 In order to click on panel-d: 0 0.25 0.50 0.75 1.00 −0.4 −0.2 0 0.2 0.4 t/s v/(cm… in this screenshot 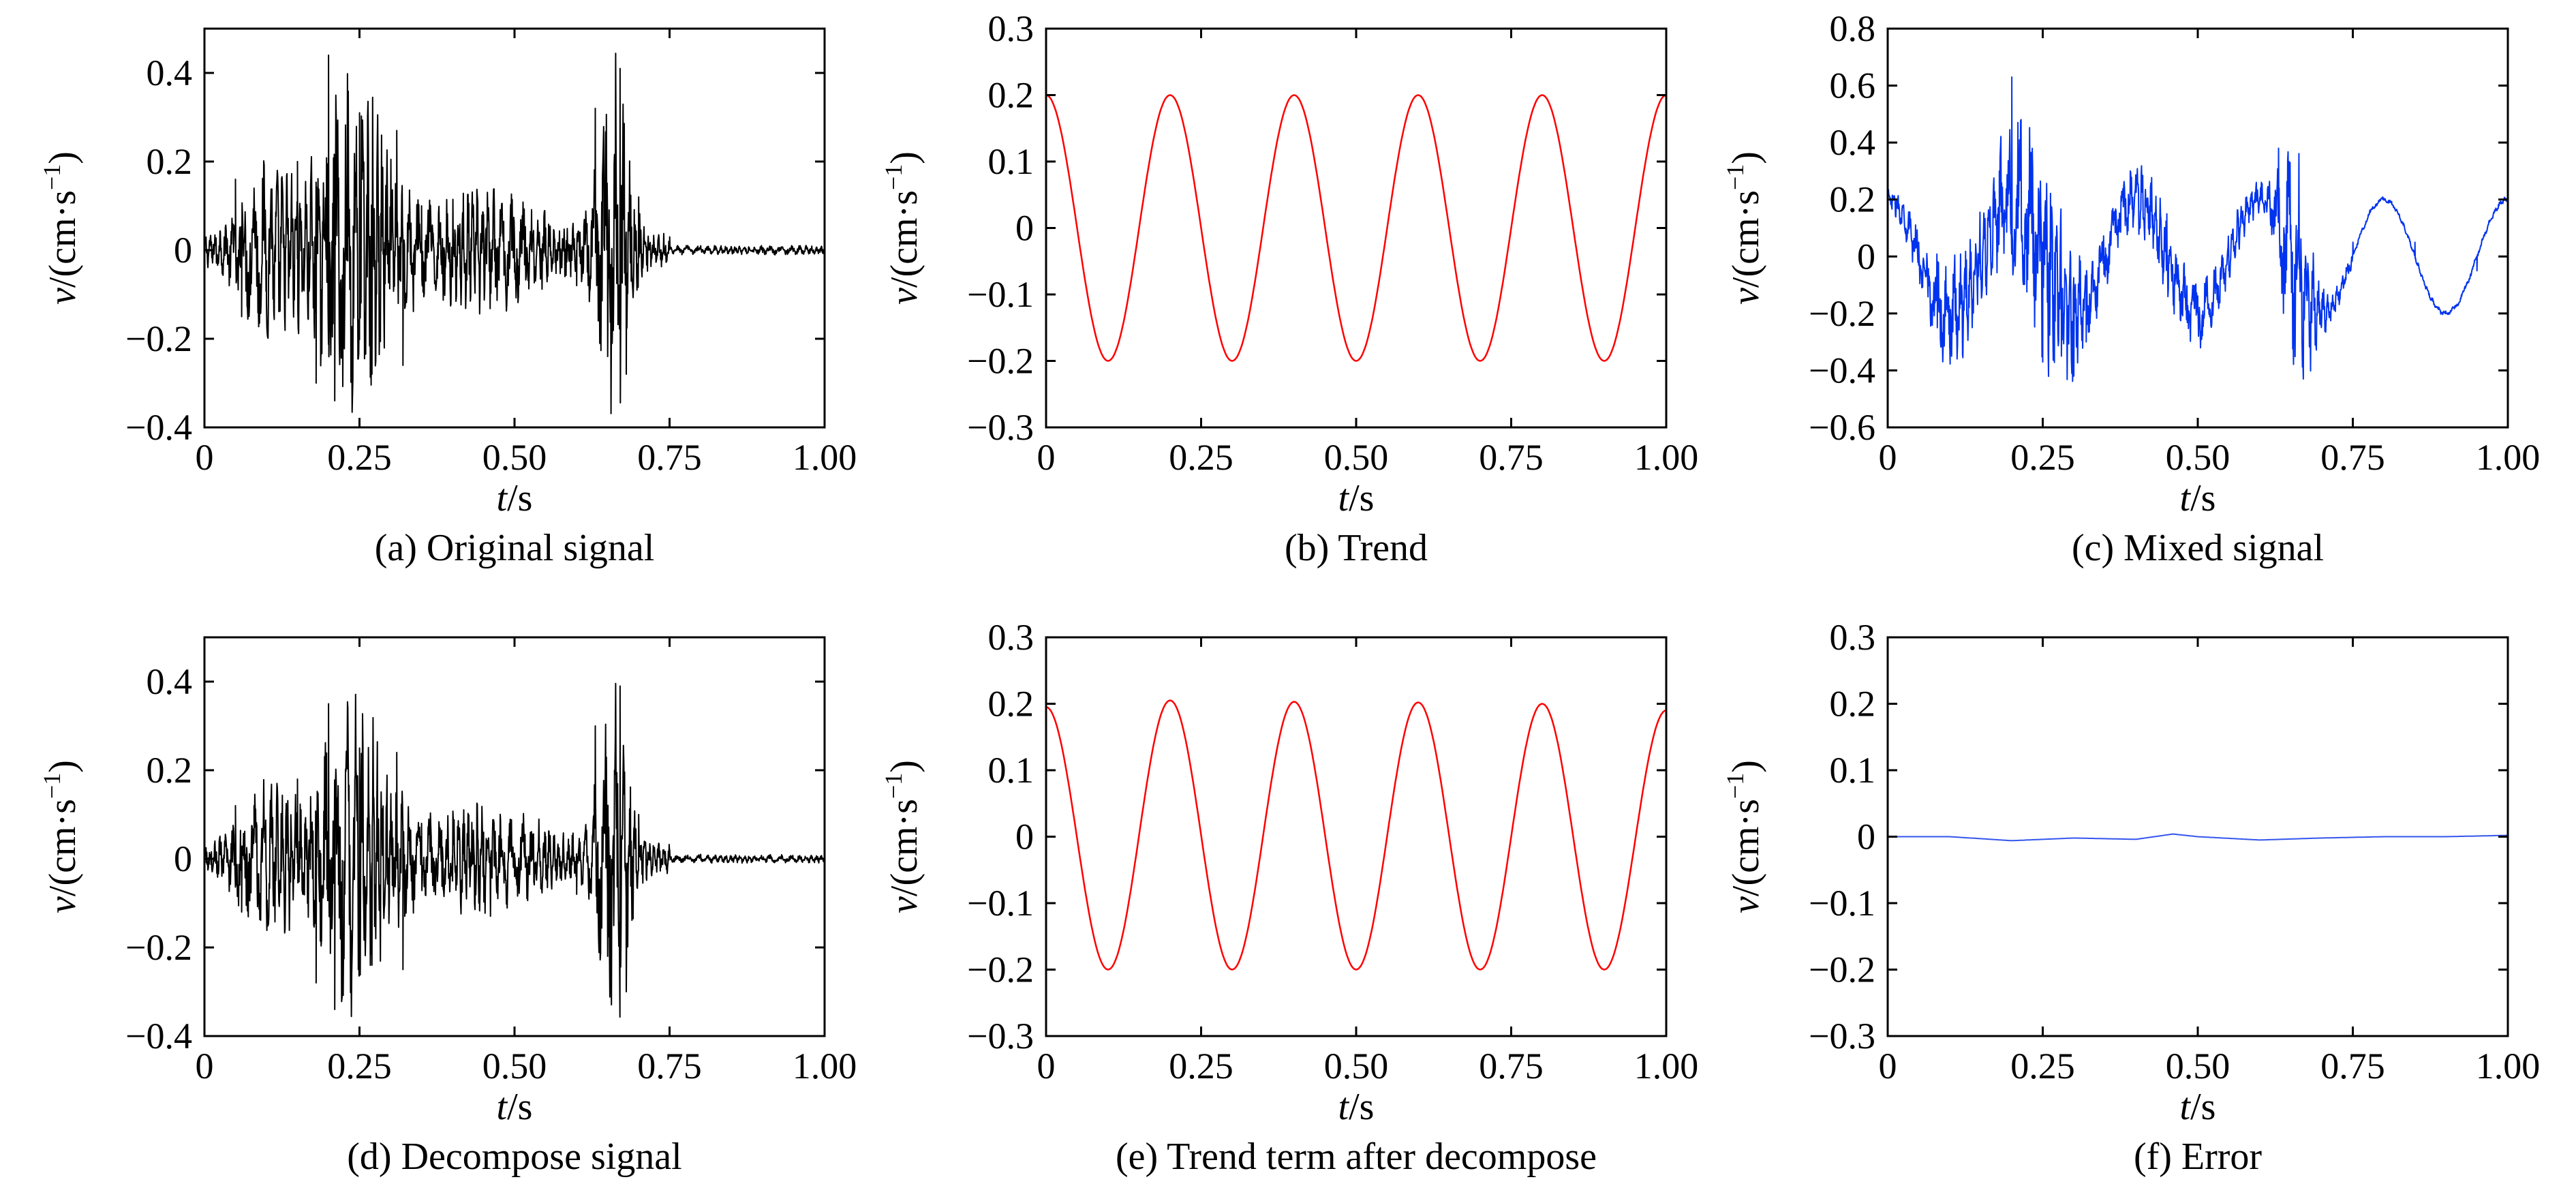, I will do `click(448, 907)`.